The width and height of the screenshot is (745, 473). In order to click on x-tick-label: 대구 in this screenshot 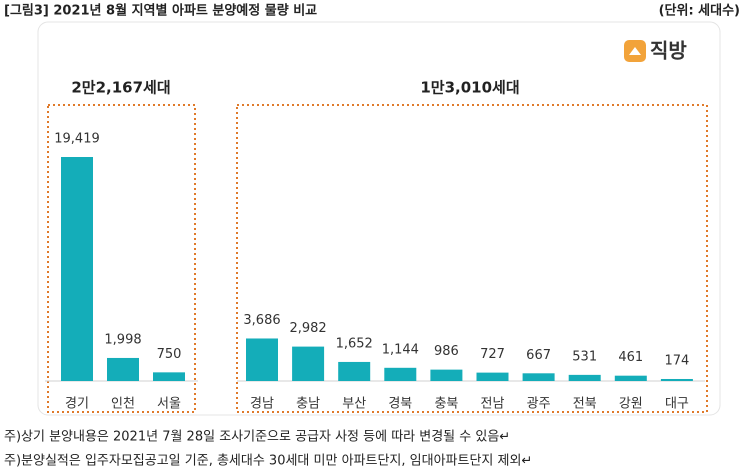, I will do `click(677, 404)`.